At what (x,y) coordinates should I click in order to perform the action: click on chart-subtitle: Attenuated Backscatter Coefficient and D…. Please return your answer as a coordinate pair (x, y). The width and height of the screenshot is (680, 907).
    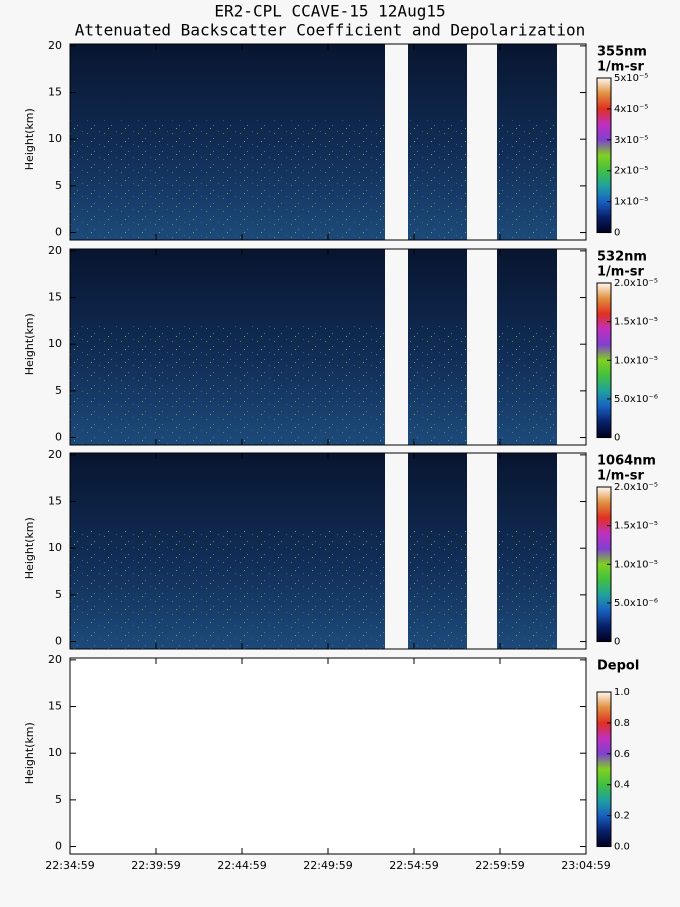
    Looking at the image, I should click on (330, 30).